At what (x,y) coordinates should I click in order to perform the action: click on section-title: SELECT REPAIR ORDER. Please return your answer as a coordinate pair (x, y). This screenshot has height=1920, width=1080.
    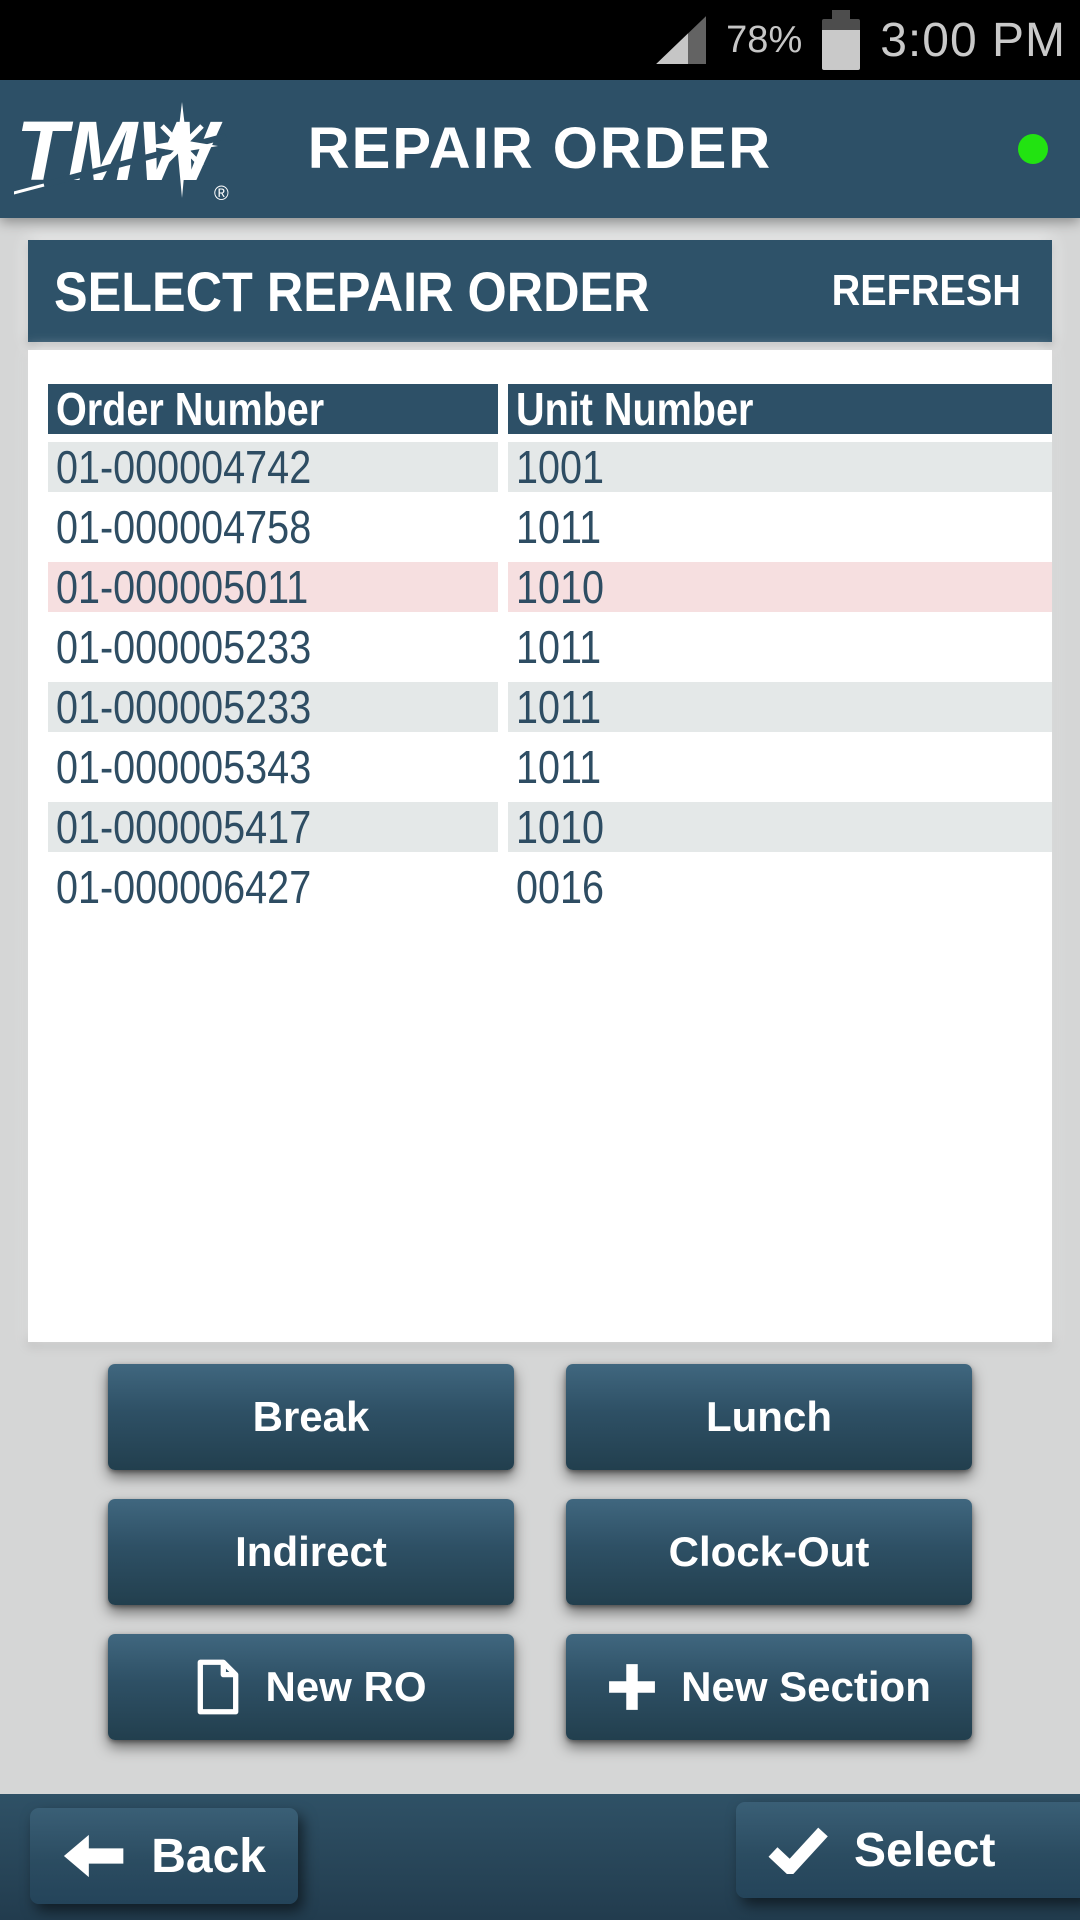
    Looking at the image, I should click on (352, 291).